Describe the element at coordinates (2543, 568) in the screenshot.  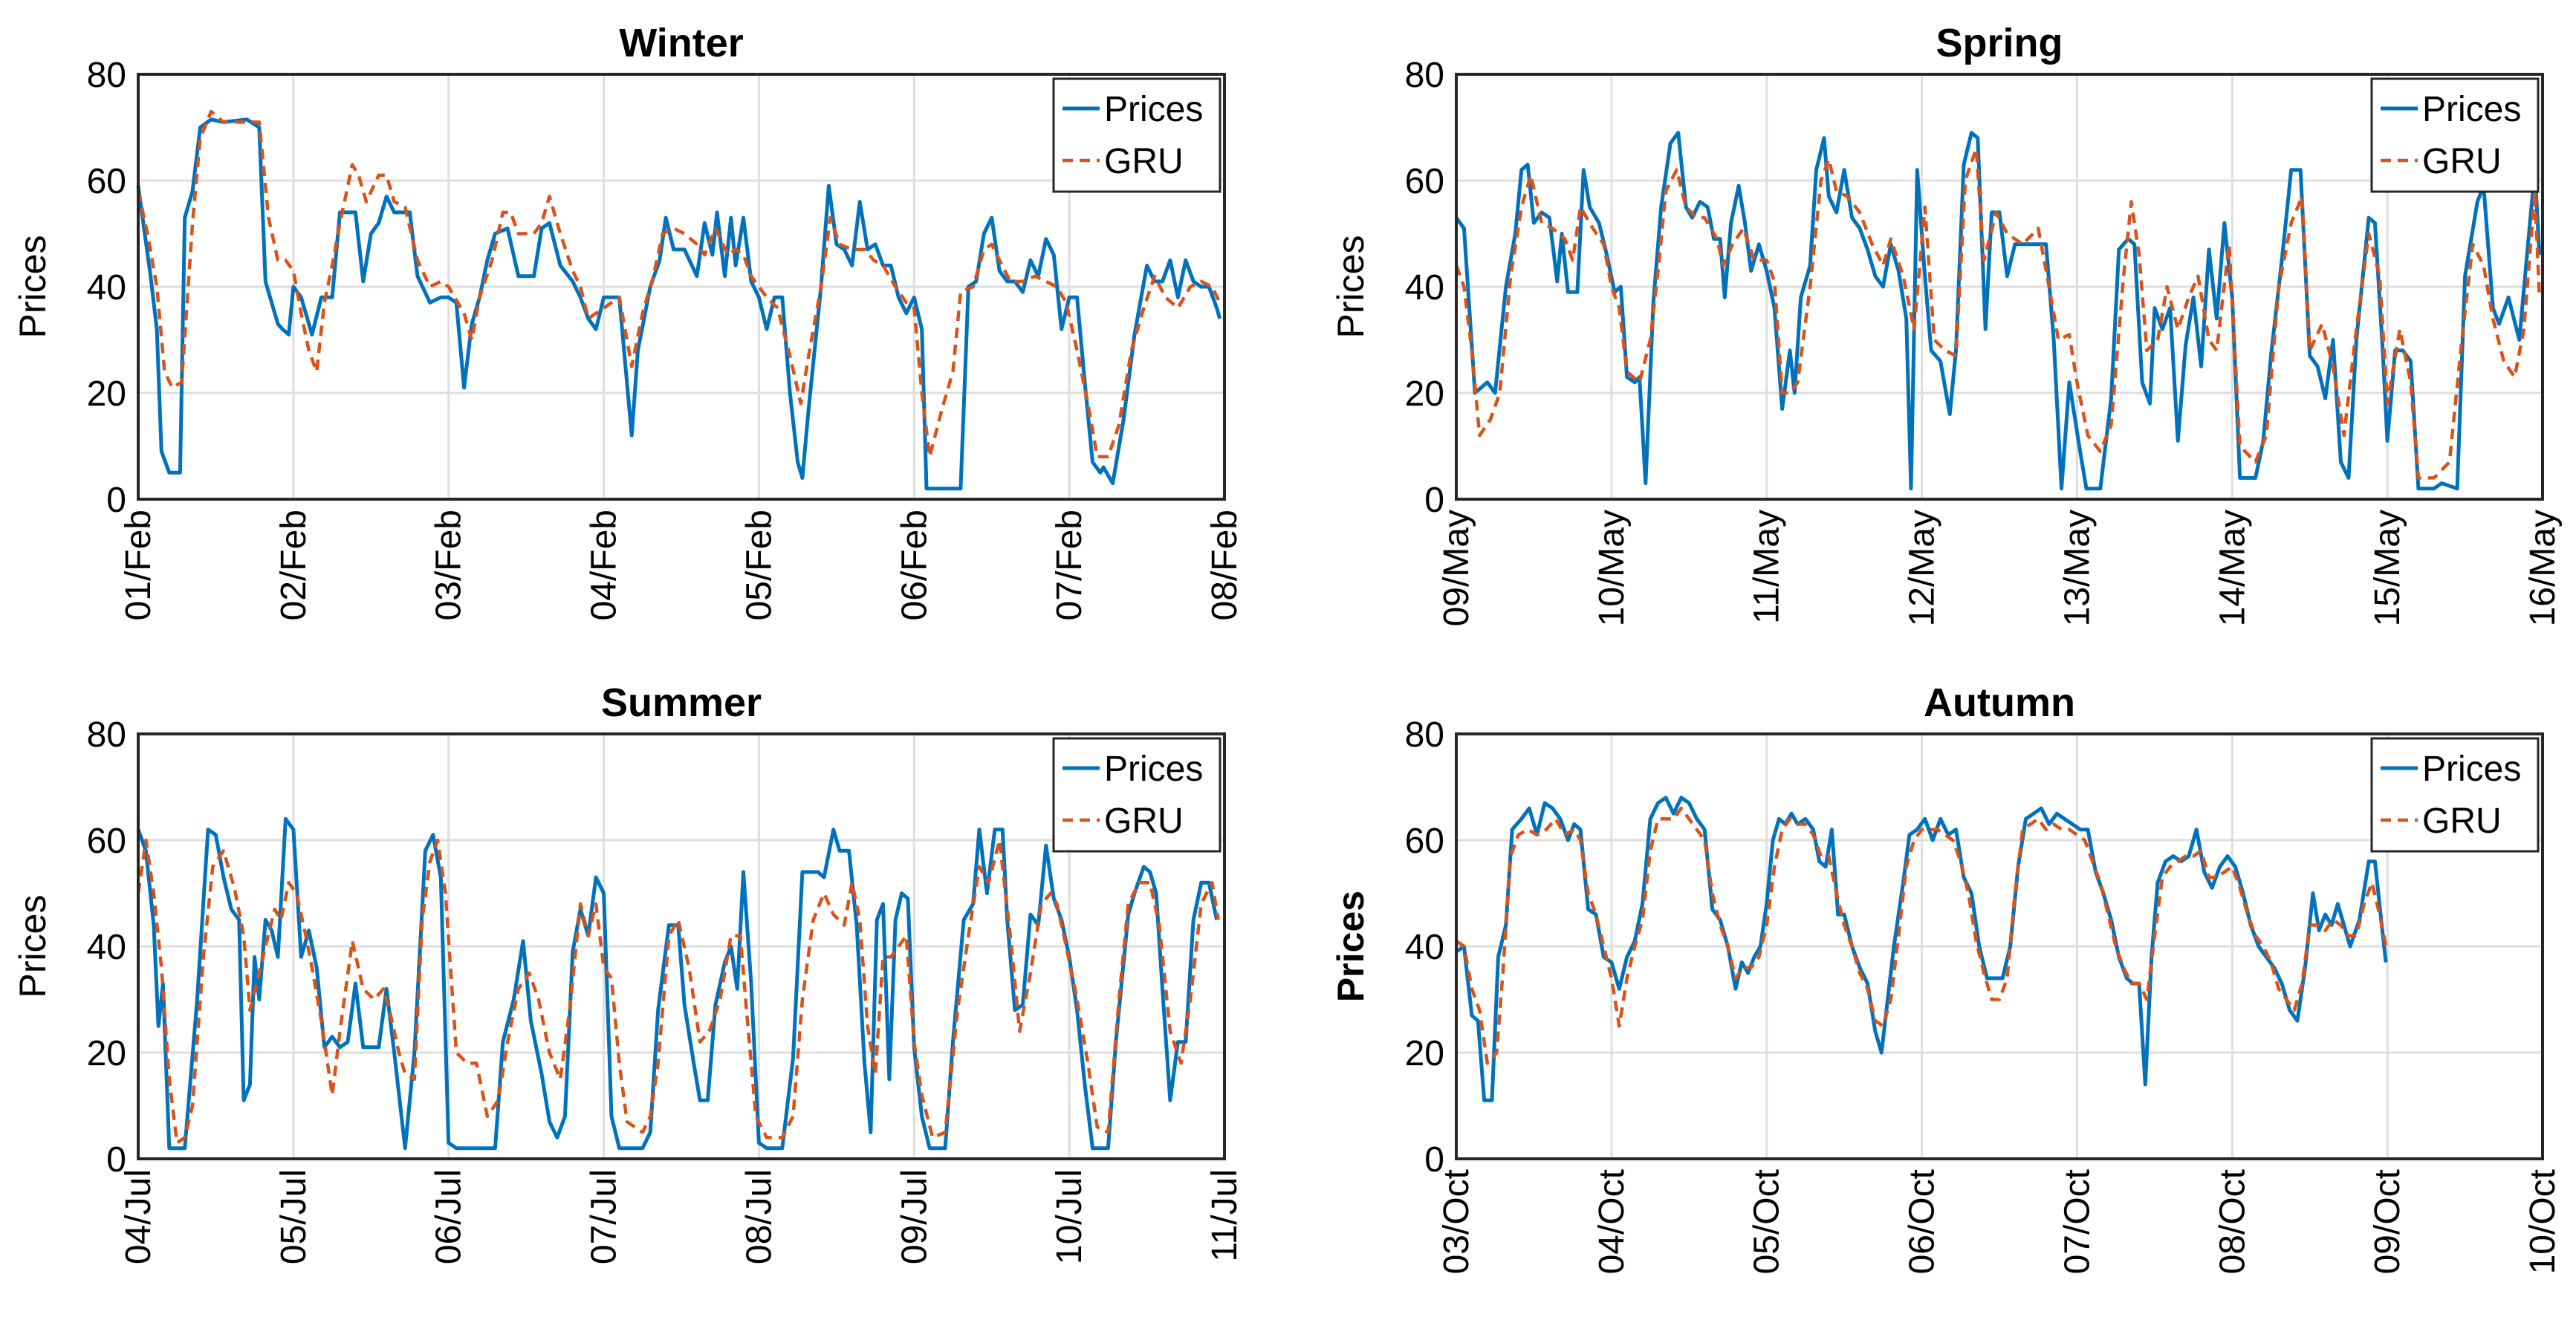
I see `x-tick-label: 16/May` at that location.